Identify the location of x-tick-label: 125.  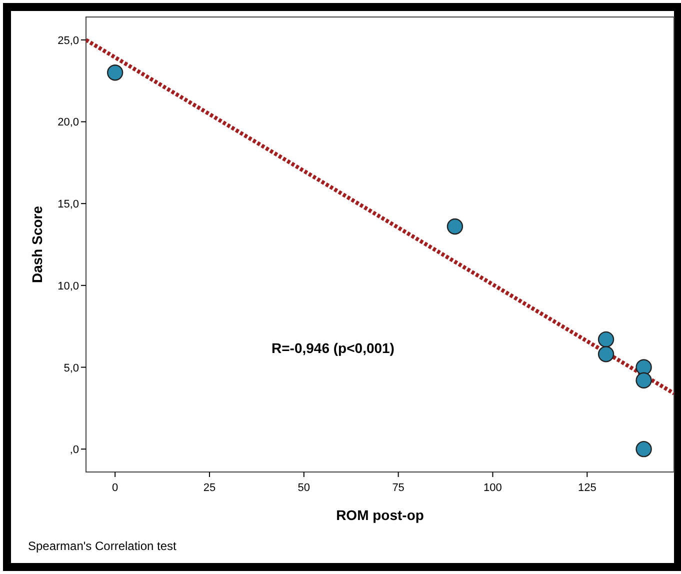
(587, 488).